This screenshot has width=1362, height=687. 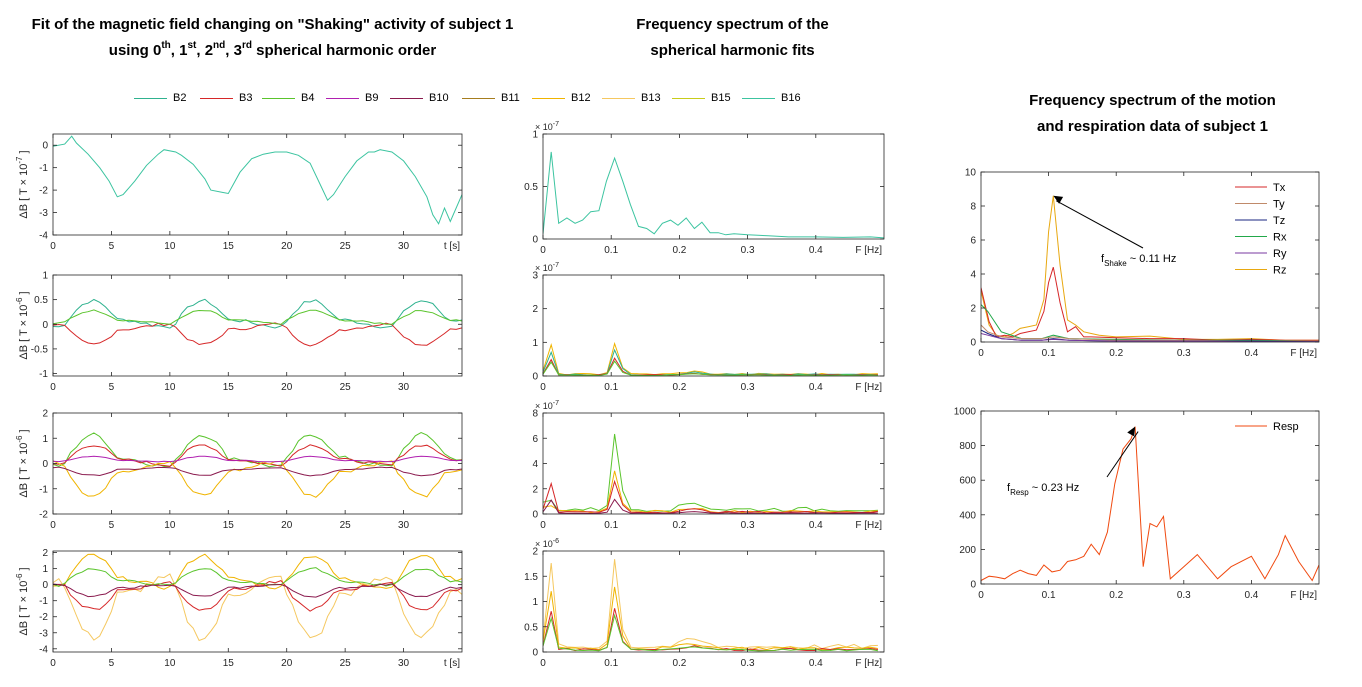 What do you see at coordinates (1280, 254) in the screenshot?
I see `legend-label-ry: Ry` at bounding box center [1280, 254].